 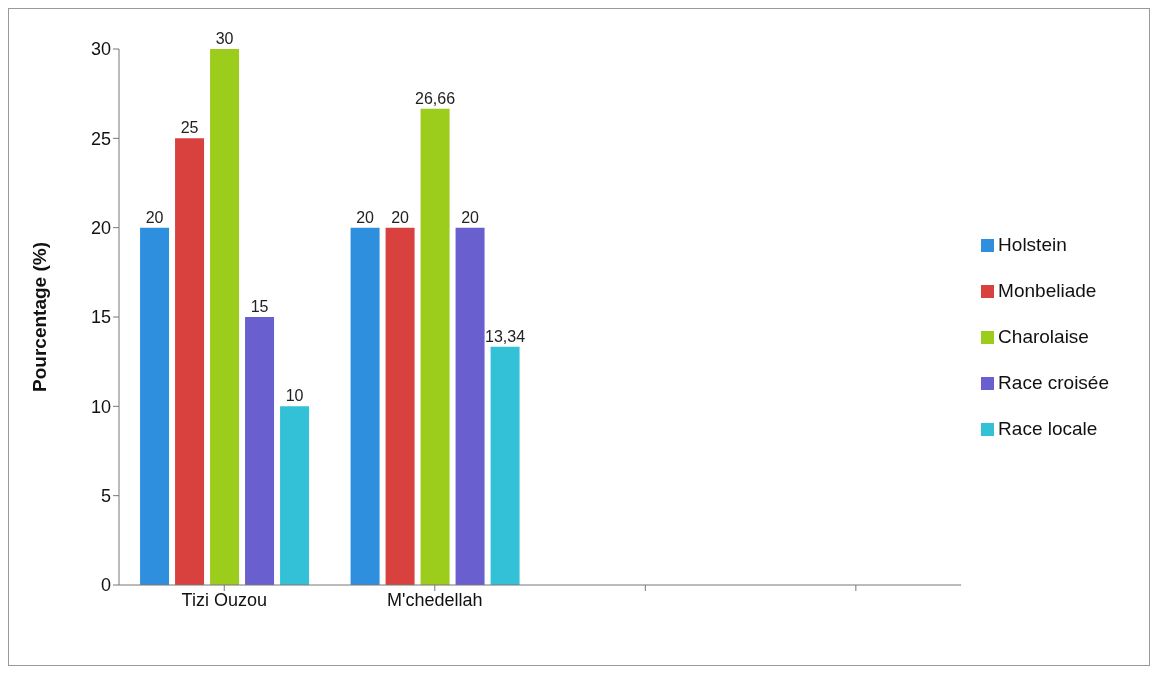 I want to click on legend-label: Race croisée, so click(x=1053, y=382).